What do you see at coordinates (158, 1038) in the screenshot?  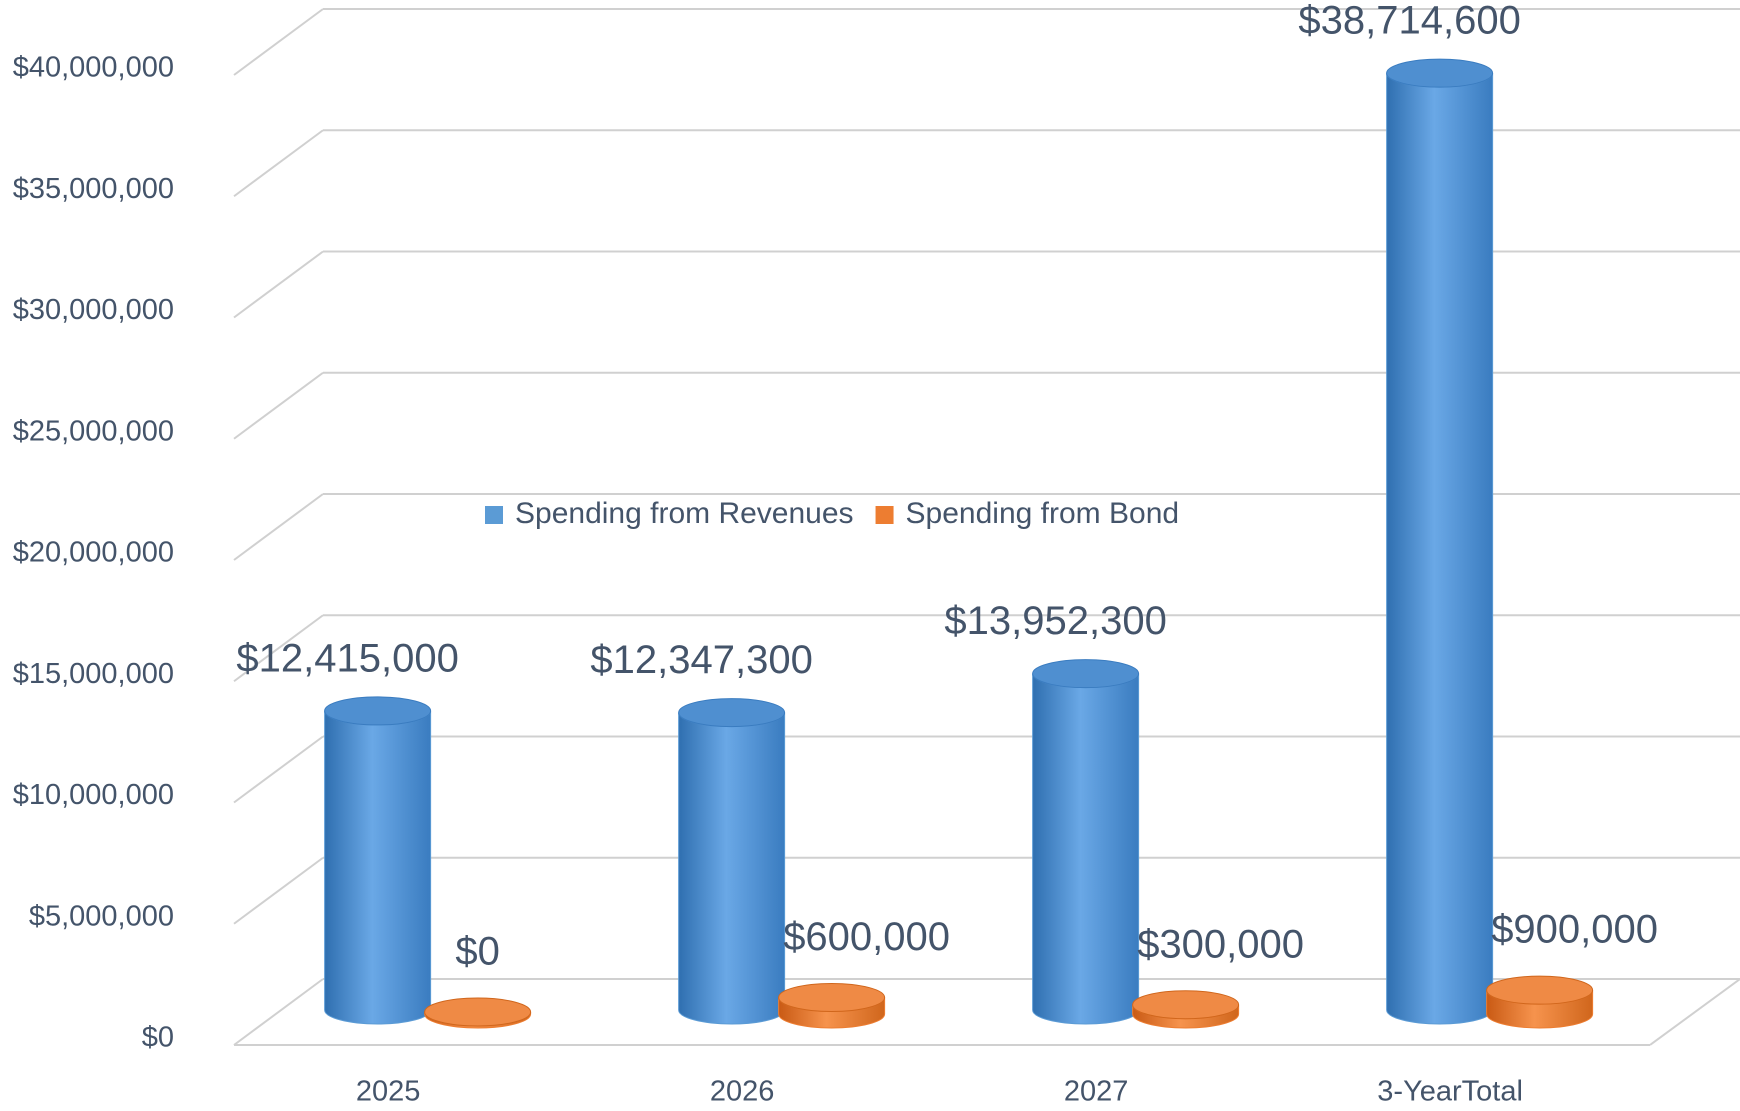 I see `y-tick-label: $0` at bounding box center [158, 1038].